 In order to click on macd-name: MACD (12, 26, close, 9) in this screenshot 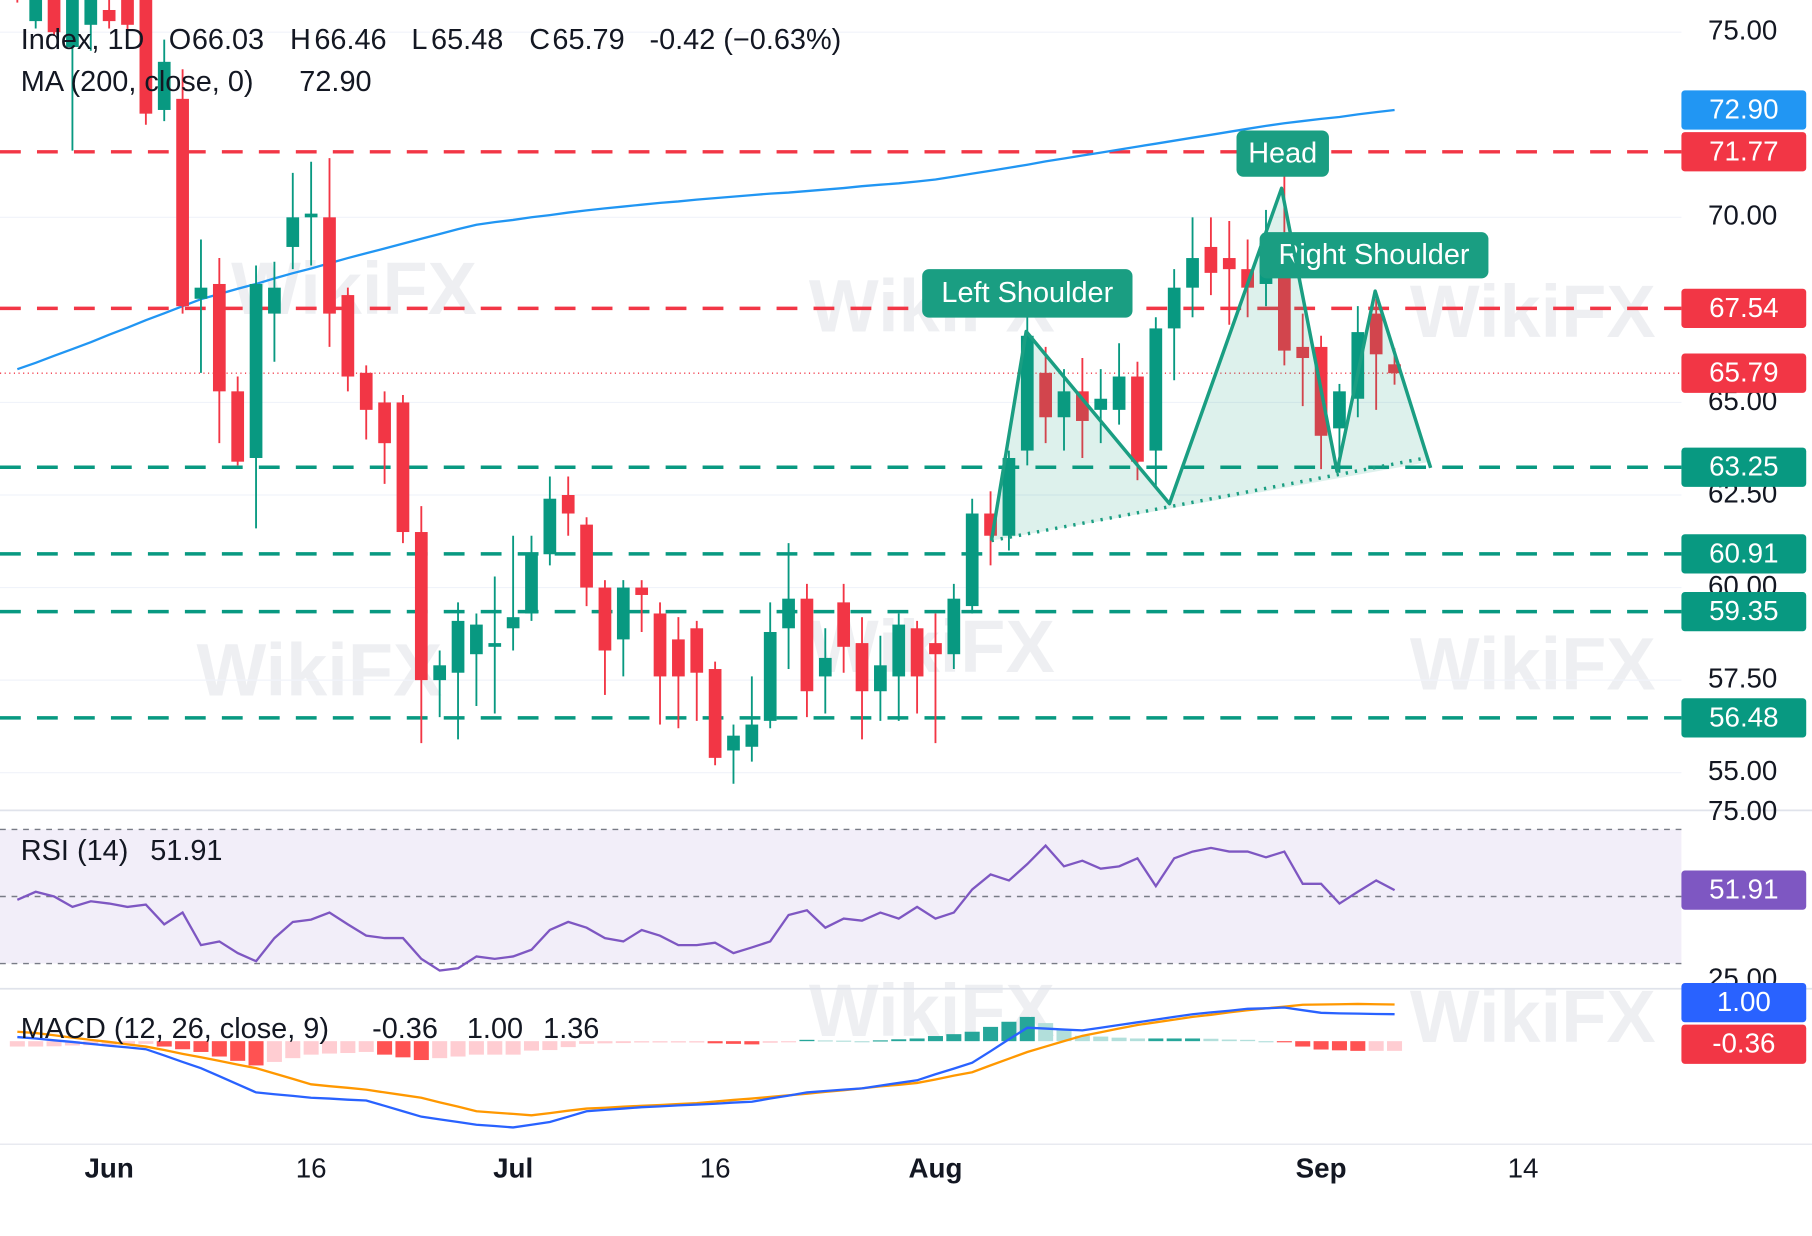, I will do `click(175, 1029)`.